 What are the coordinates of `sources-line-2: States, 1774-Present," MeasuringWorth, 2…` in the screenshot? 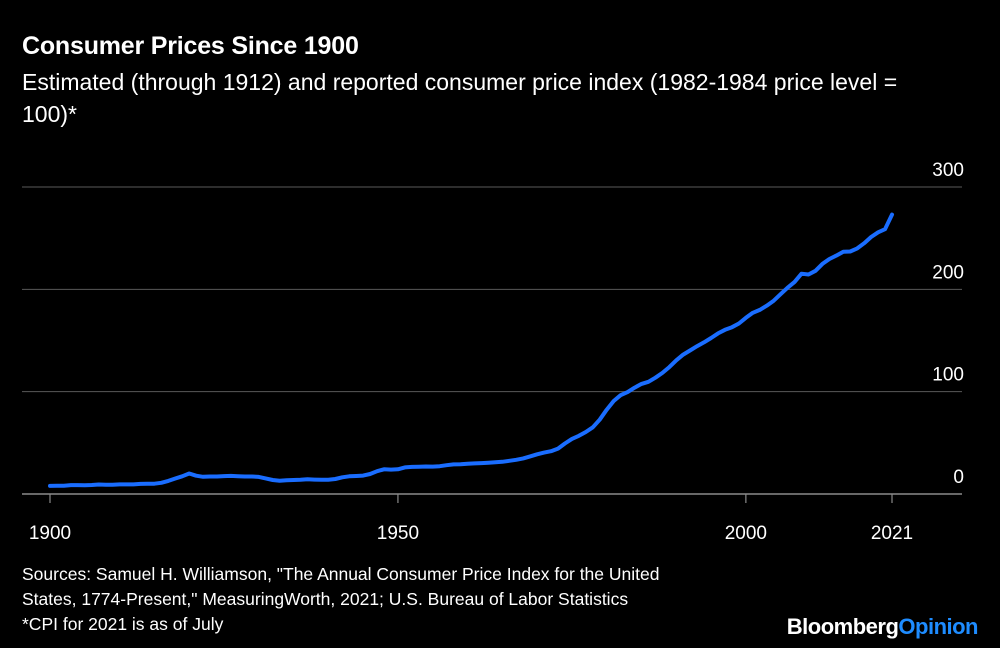 It's located at (325, 599).